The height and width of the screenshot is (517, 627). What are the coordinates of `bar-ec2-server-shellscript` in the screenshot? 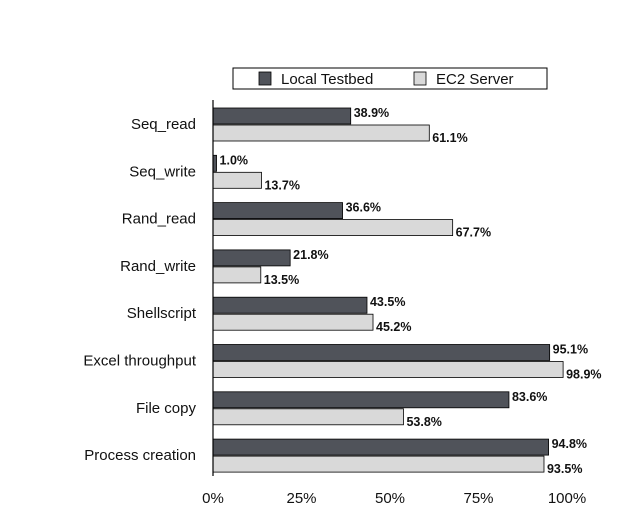 It's located at (293, 322).